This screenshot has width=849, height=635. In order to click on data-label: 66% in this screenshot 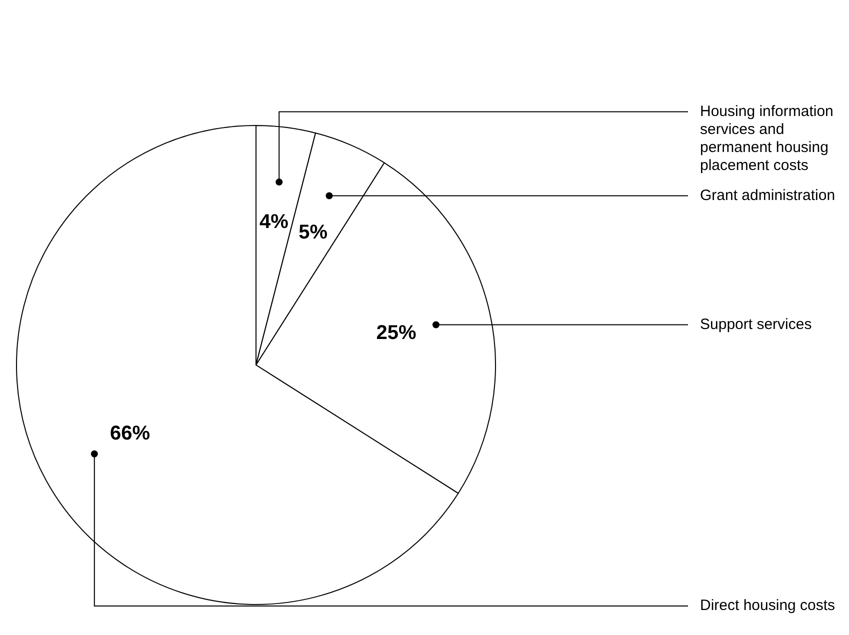, I will do `click(130, 433)`.